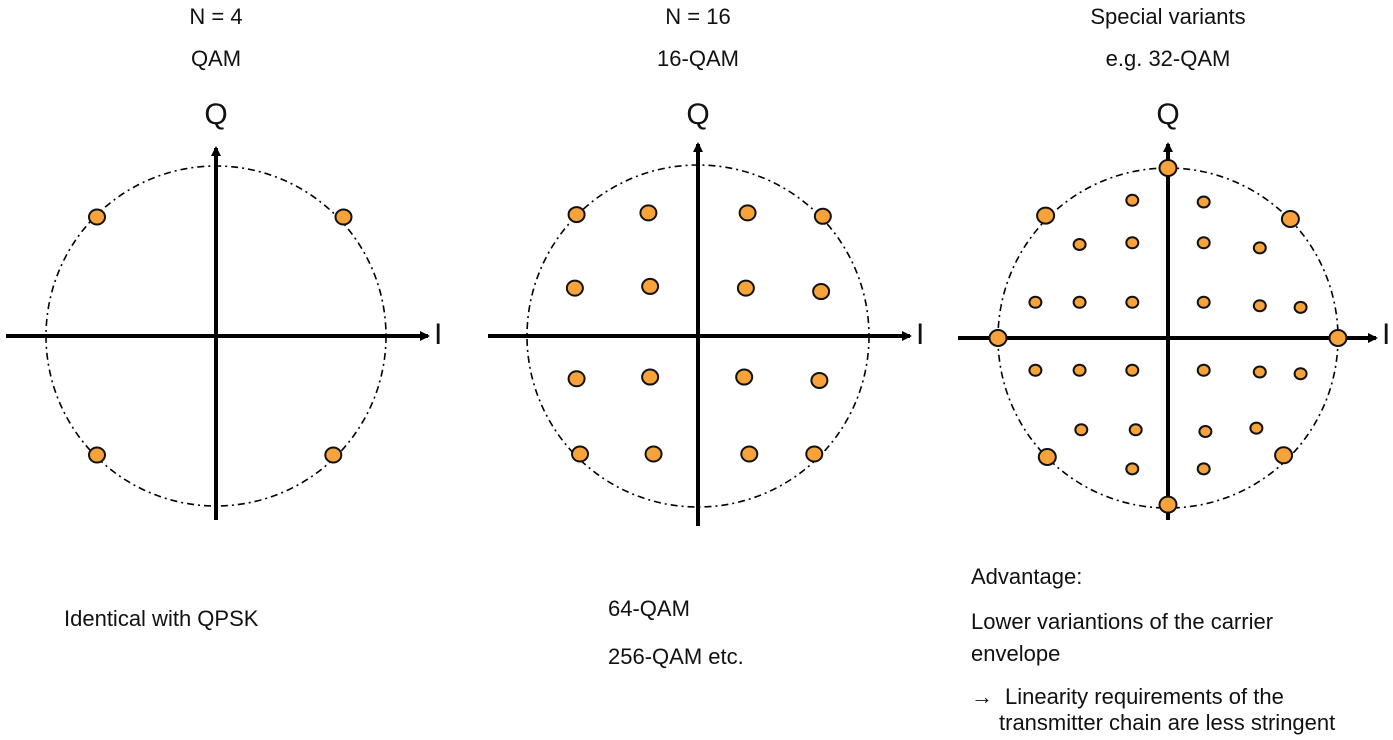  Describe the element at coordinates (161, 618) in the screenshot. I see `panel1-note: Identical with QPSK` at that location.